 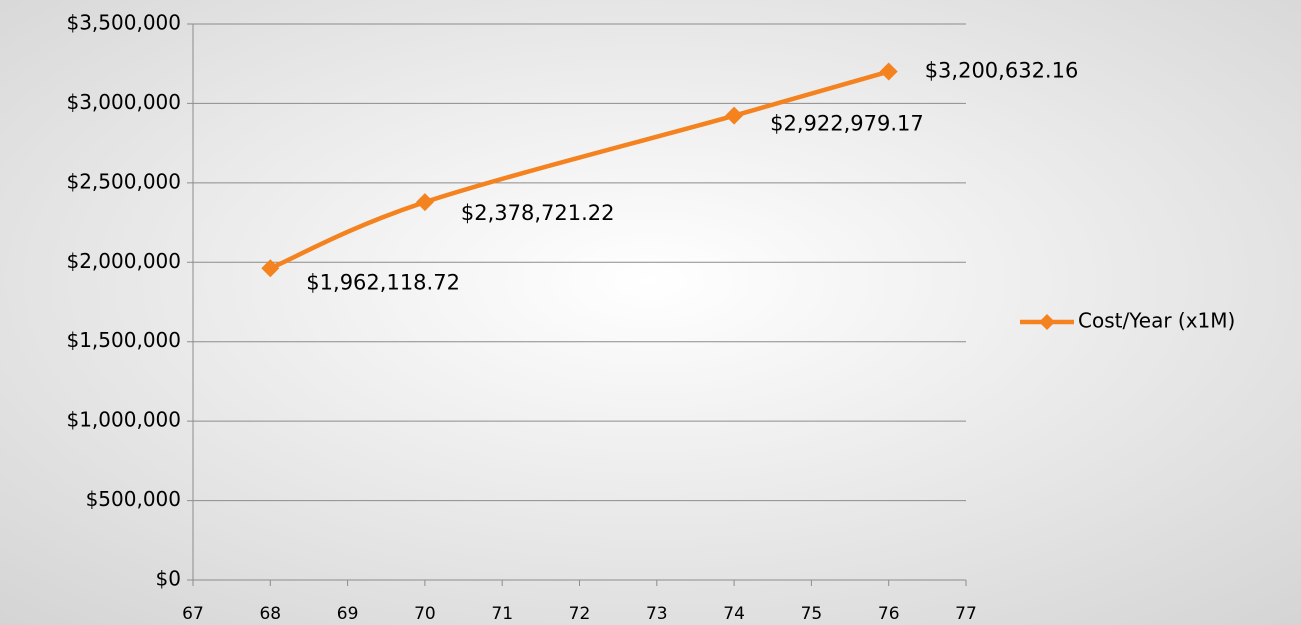 What do you see at coordinates (270, 614) in the screenshot?
I see `x-tick-label: 68` at bounding box center [270, 614].